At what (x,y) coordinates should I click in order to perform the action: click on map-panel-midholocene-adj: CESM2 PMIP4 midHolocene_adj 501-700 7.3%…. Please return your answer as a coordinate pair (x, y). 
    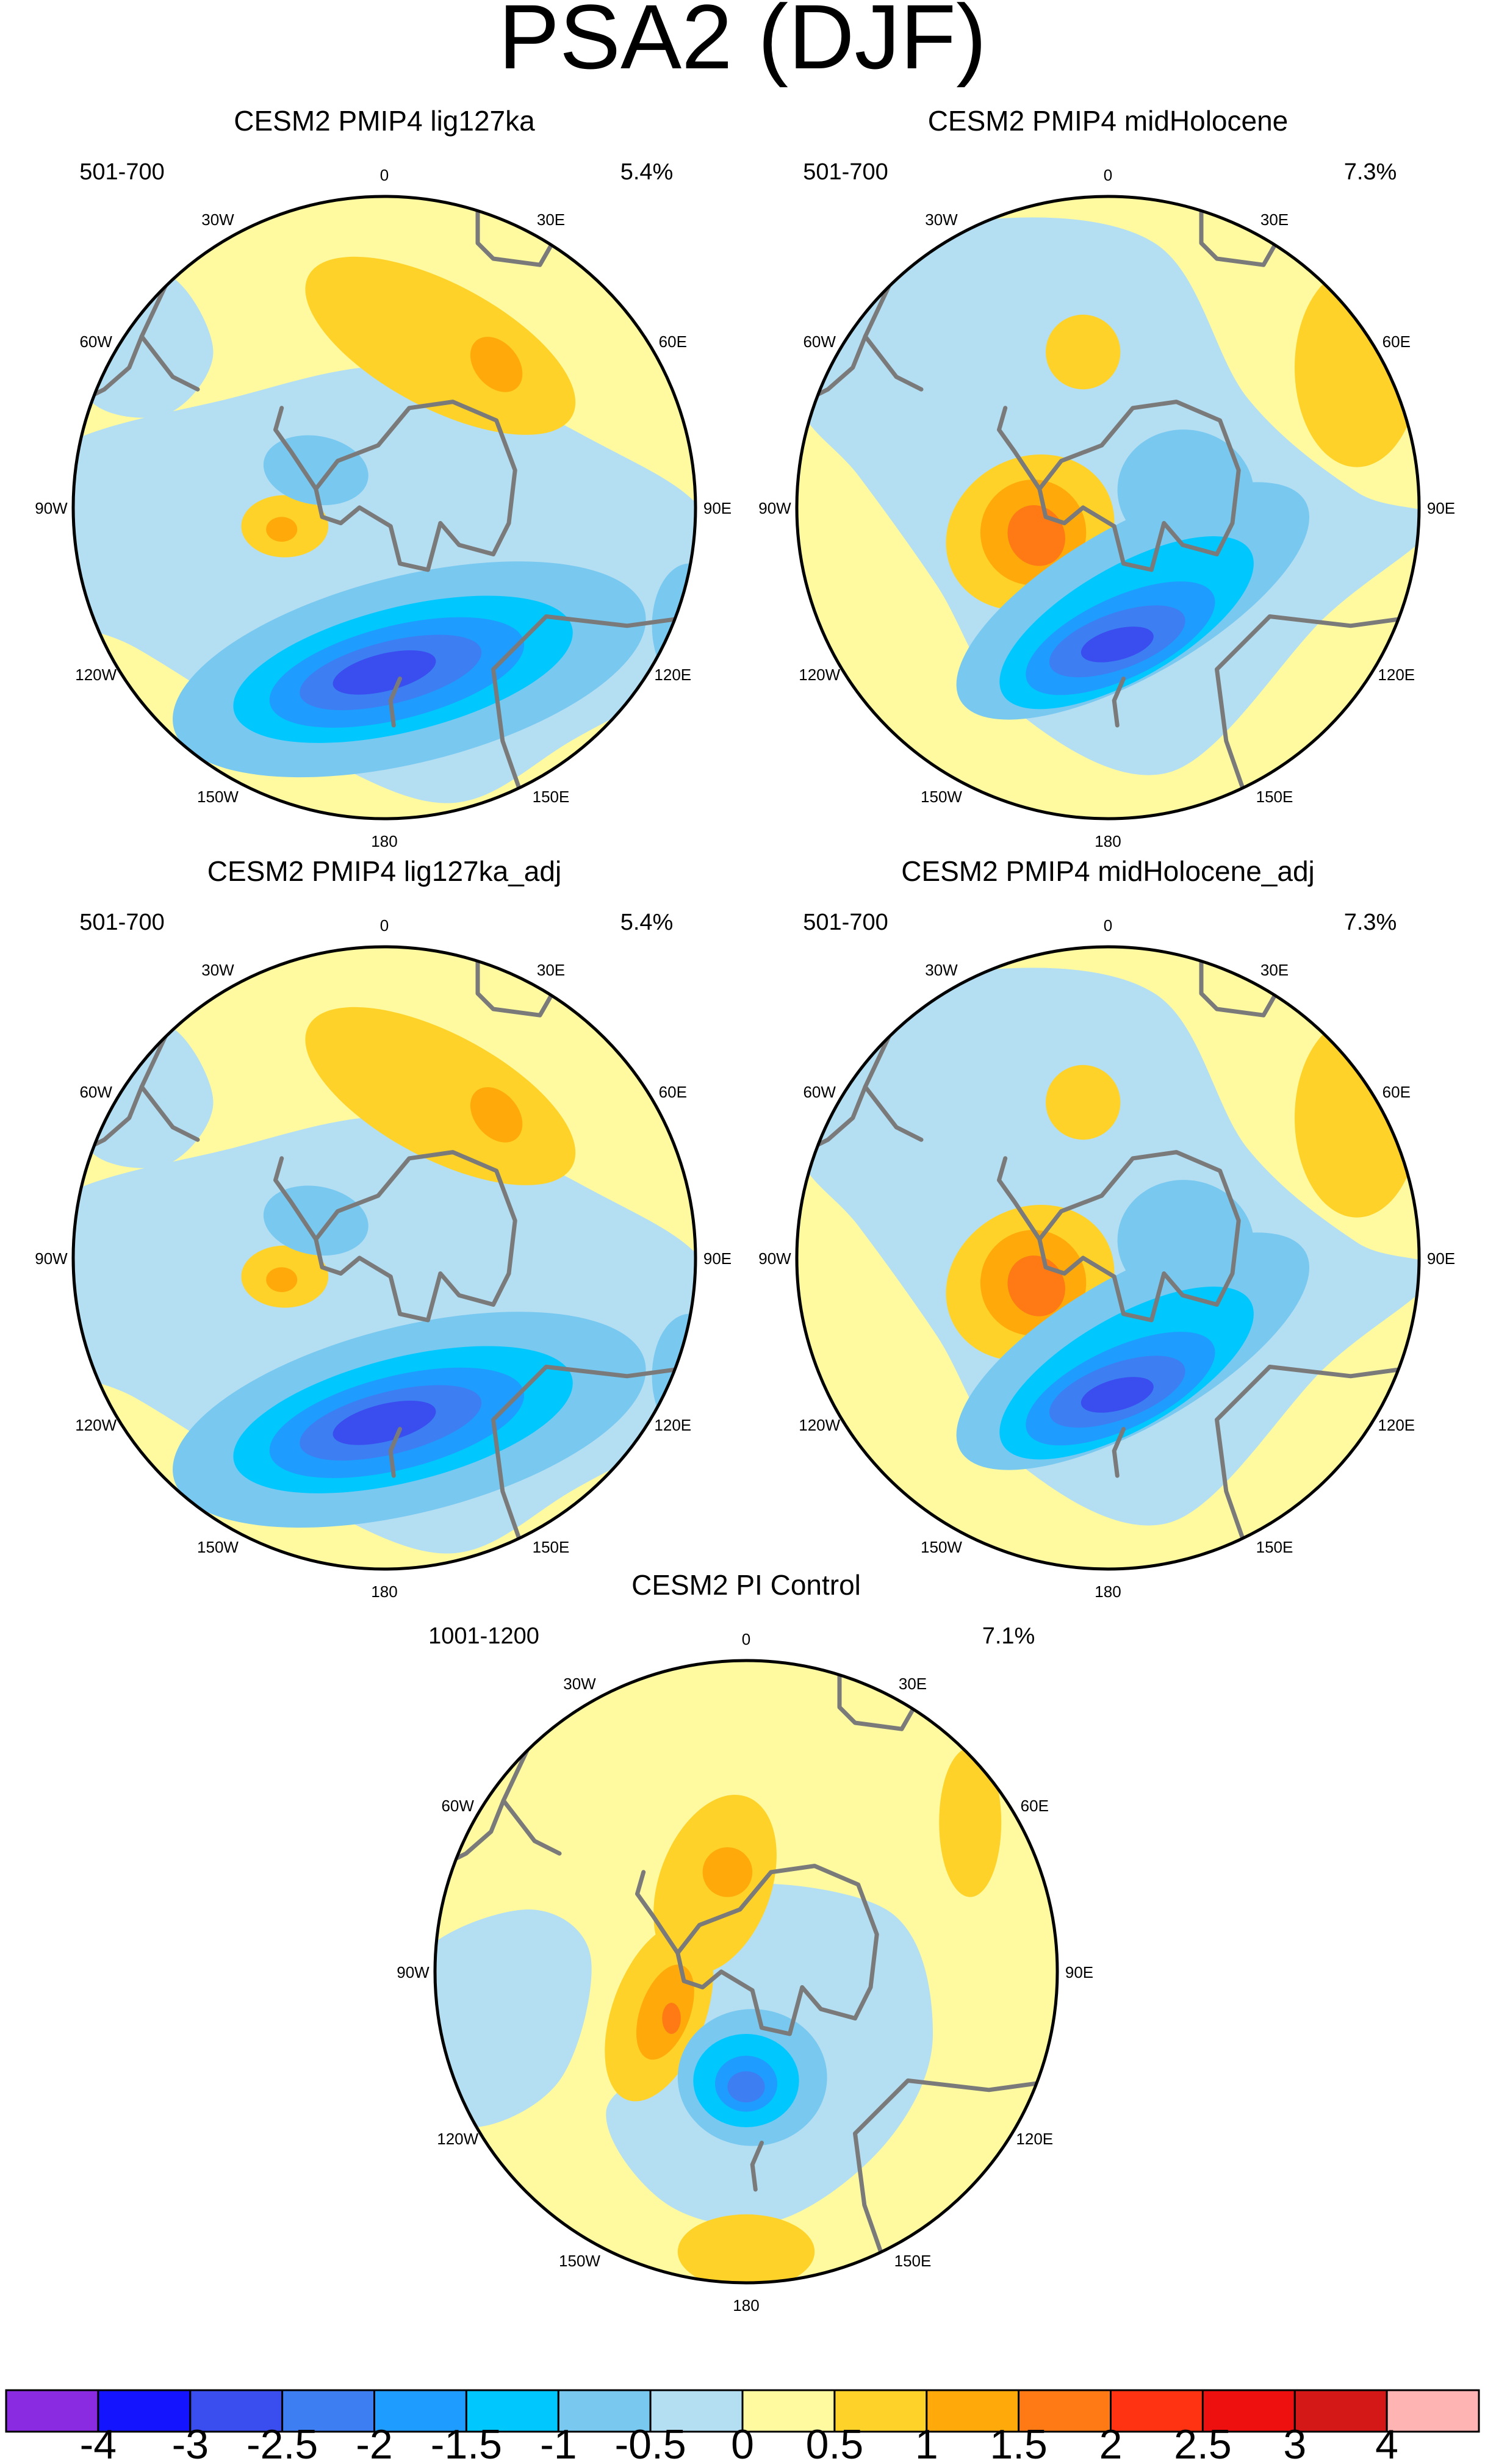
    Looking at the image, I should click on (1106, 1228).